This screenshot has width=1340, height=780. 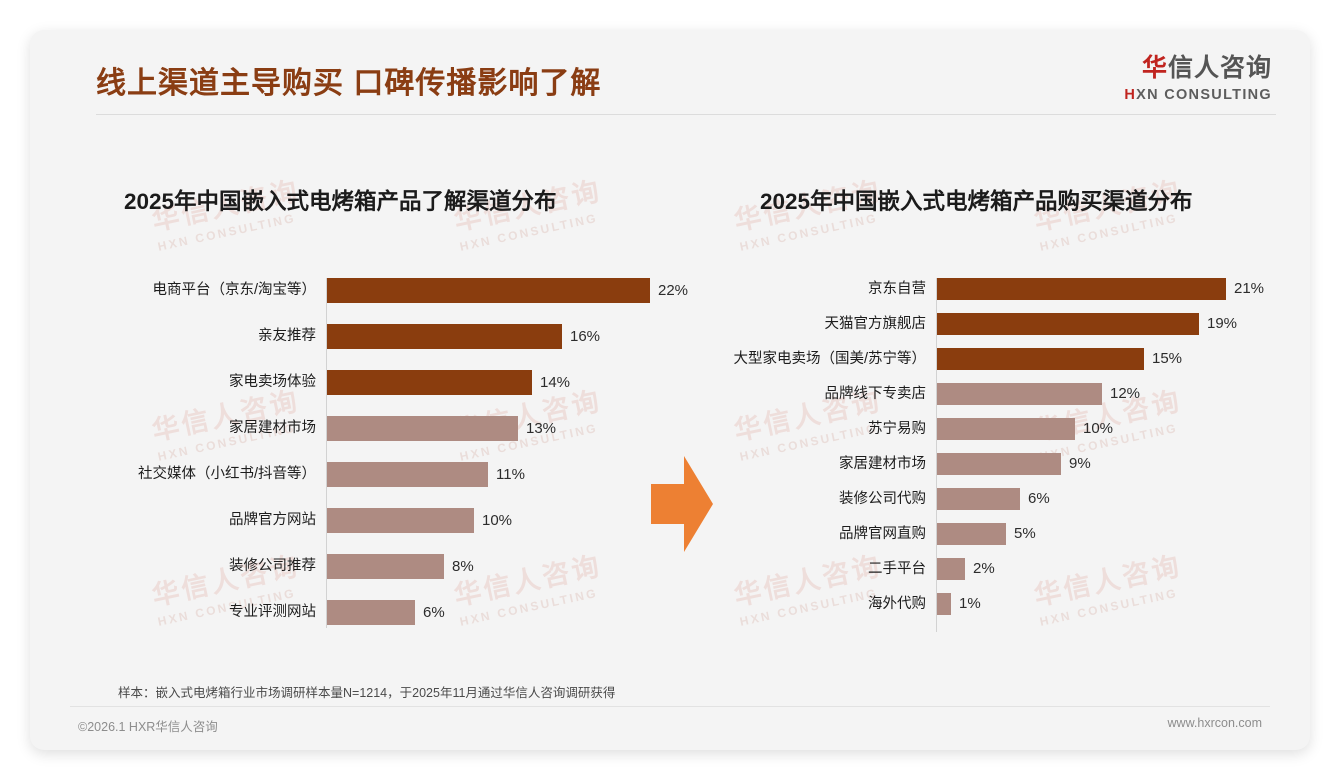 I want to click on chart-bar-row: 亲友推荐 16%, so click(x=390, y=336).